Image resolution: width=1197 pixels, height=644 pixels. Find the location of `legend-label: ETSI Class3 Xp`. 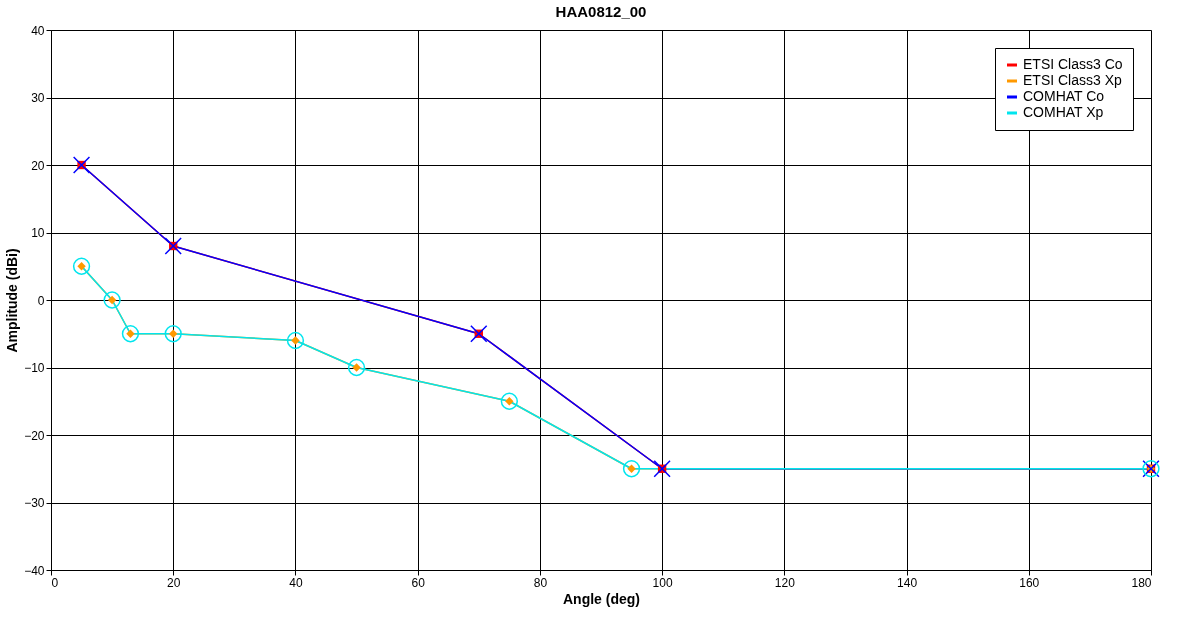

legend-label: ETSI Class3 Xp is located at coordinates (1073, 80).